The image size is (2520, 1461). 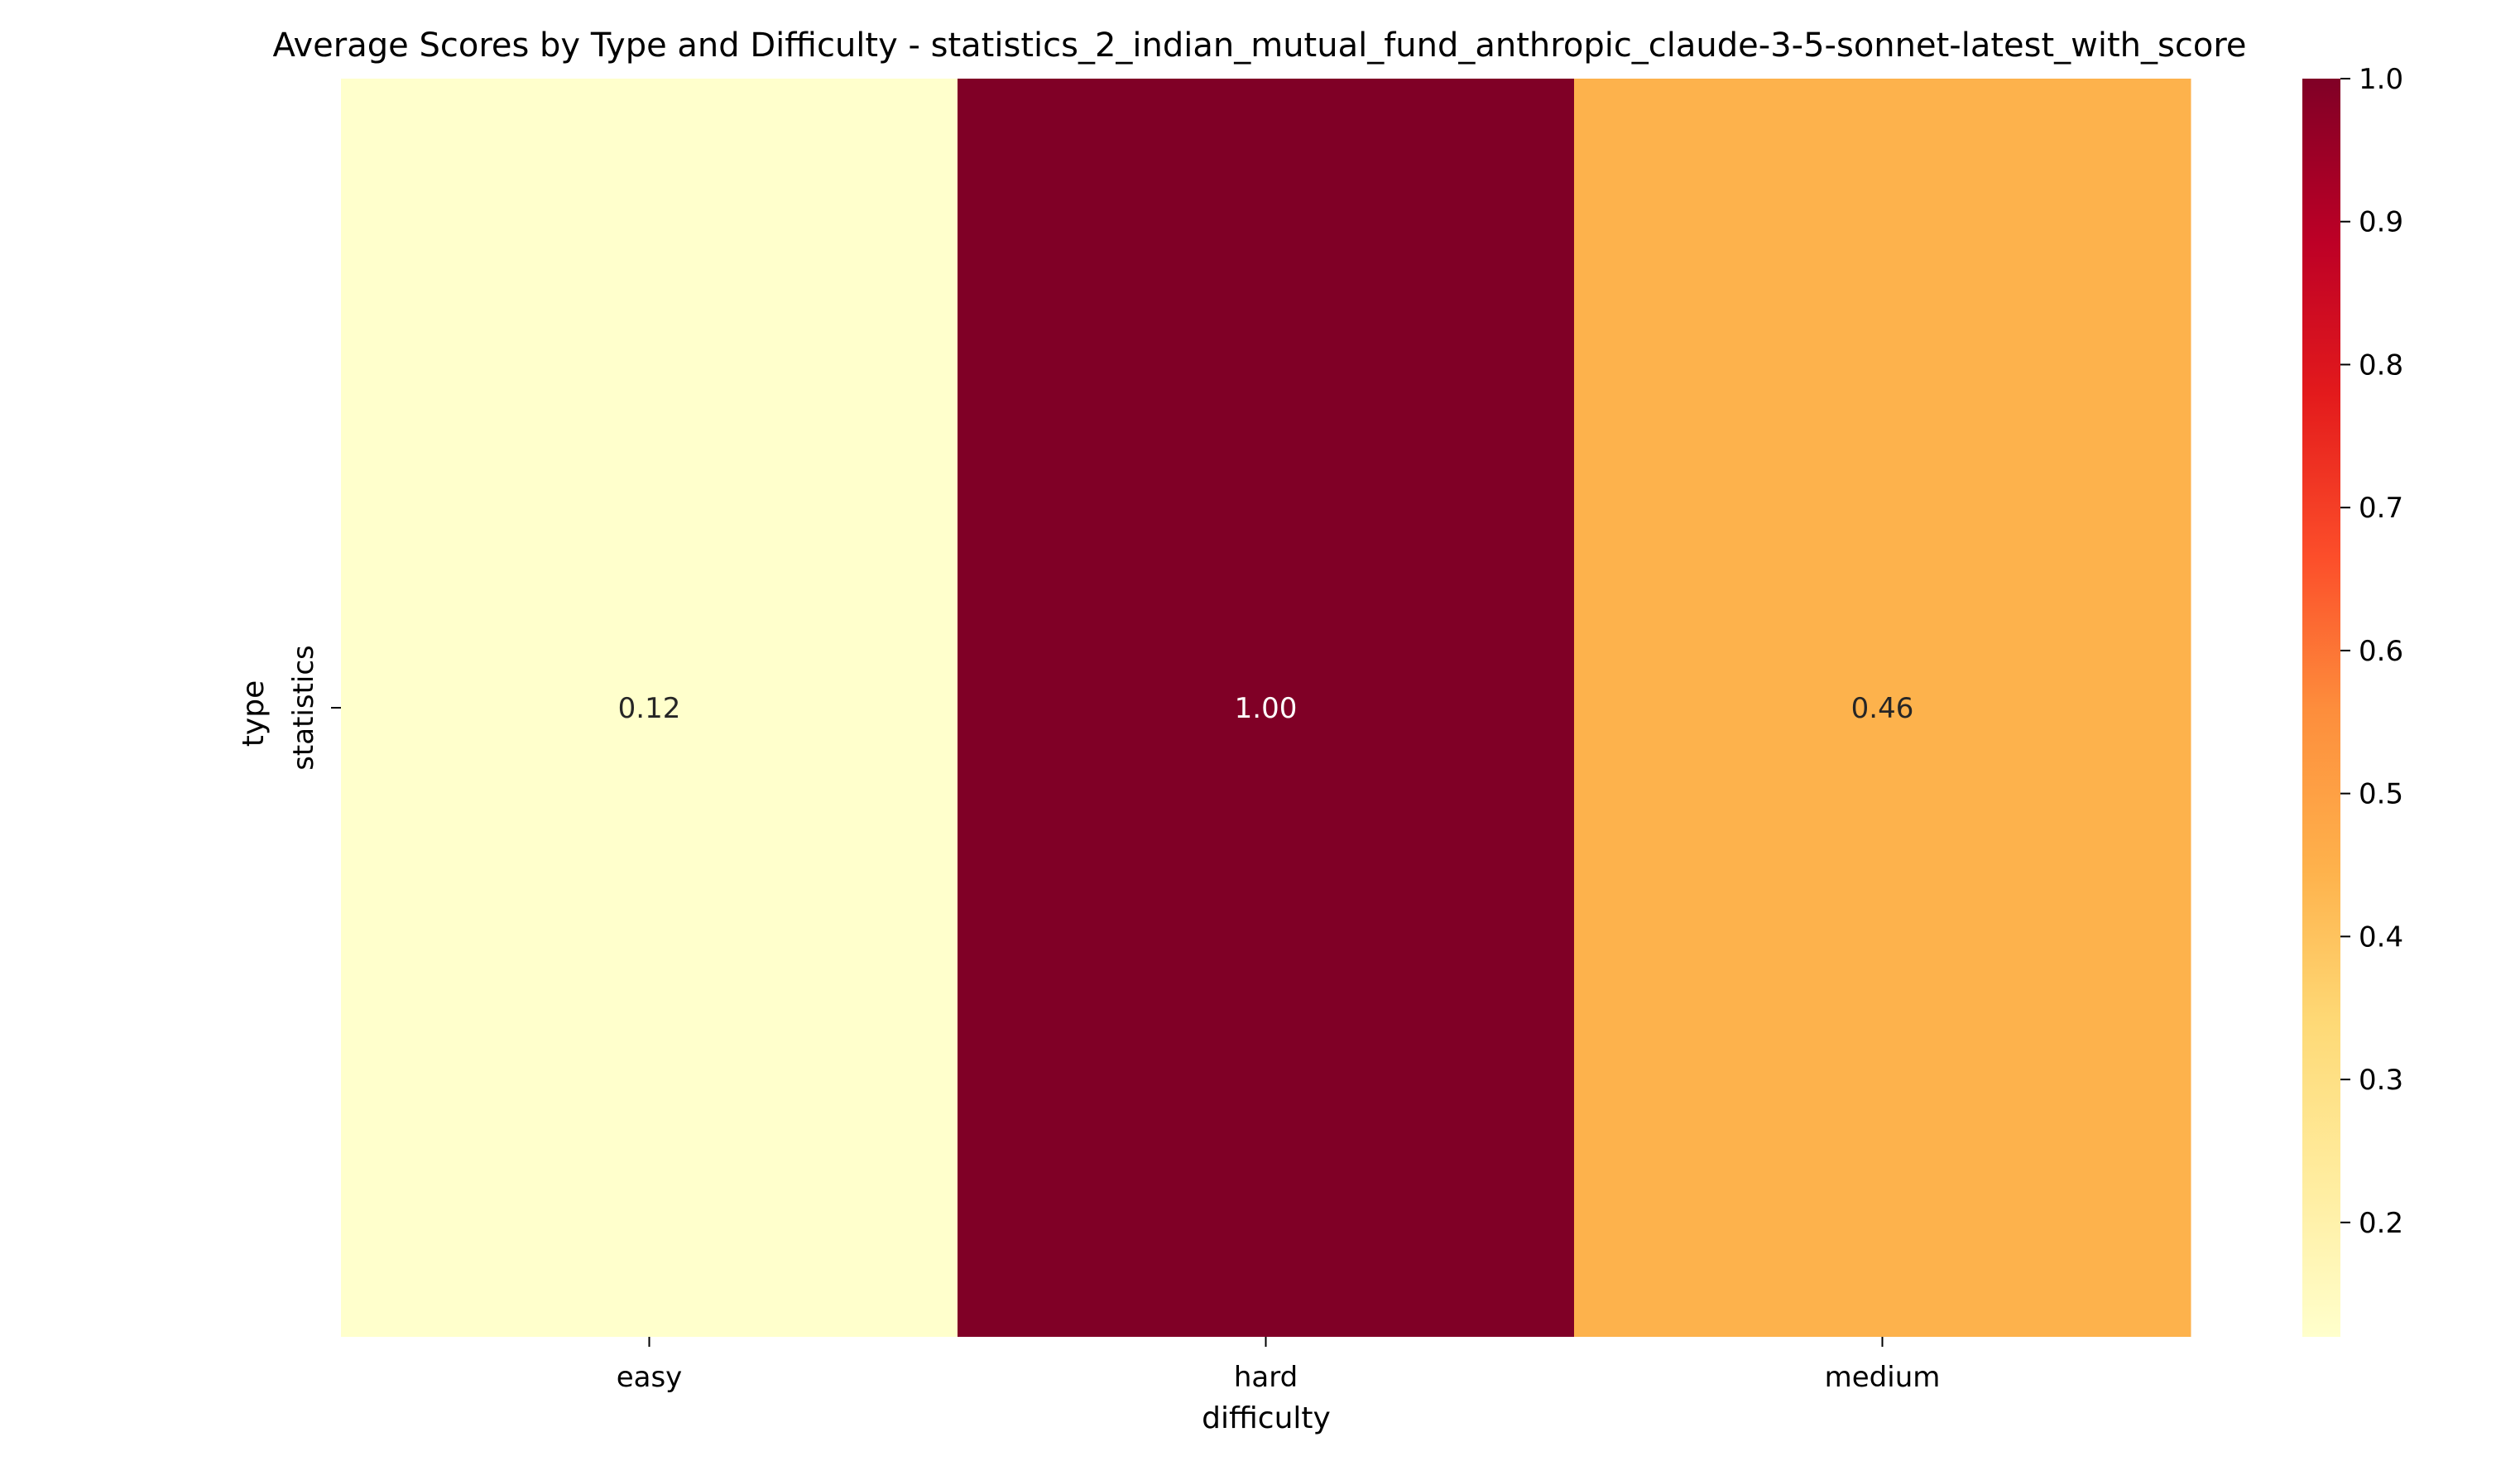 What do you see at coordinates (2381, 937) in the screenshot?
I see `colorbar-tick-label: 0.4` at bounding box center [2381, 937].